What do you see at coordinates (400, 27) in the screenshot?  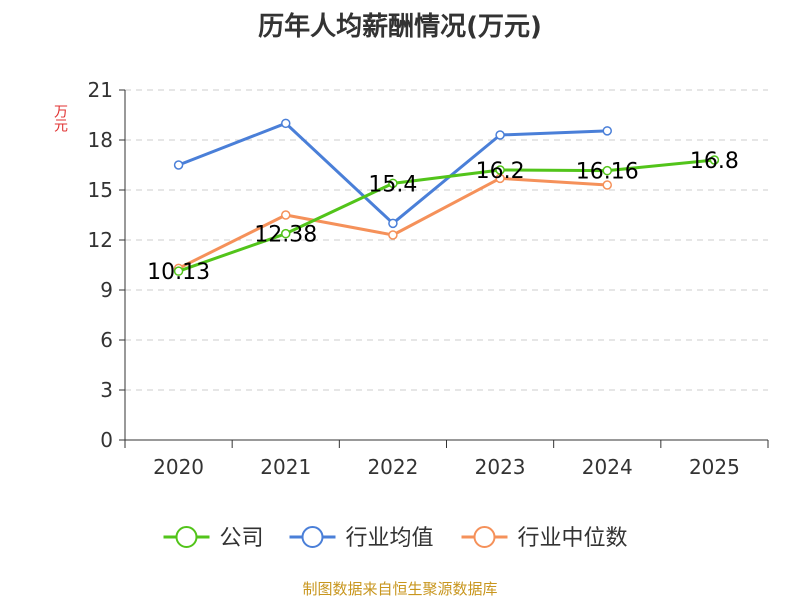 I see `chart-title: 历年人均薪酬情况(万元)` at bounding box center [400, 27].